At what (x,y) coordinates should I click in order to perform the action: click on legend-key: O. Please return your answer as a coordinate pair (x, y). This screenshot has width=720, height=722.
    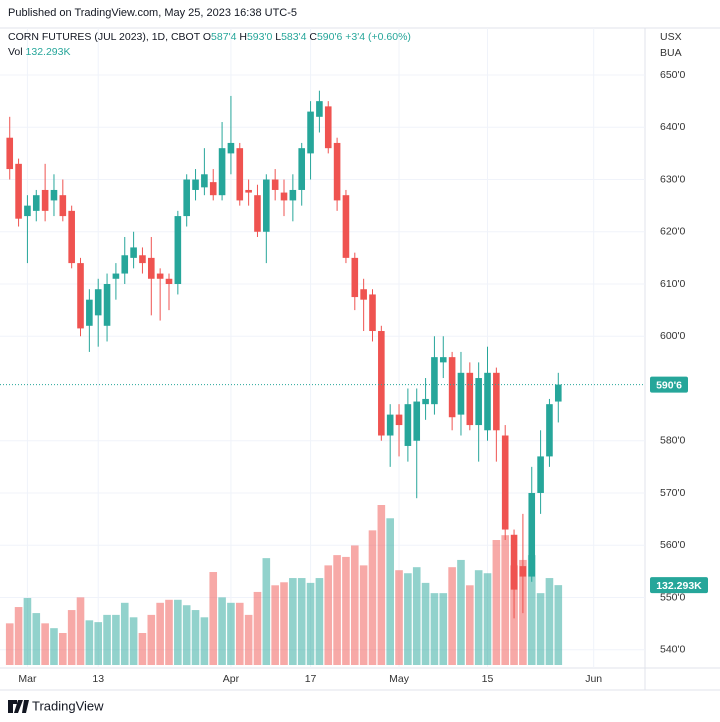
    Looking at the image, I should click on (207, 37).